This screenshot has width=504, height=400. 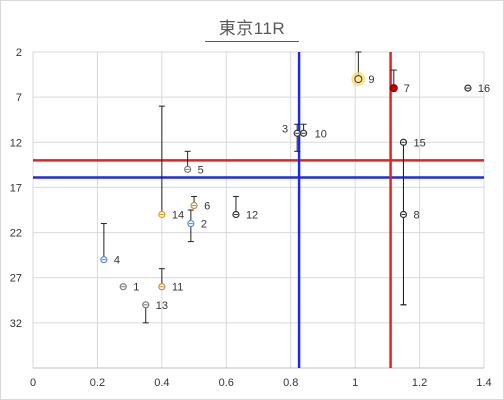 I want to click on y-tick-label: 32, so click(x=16, y=324).